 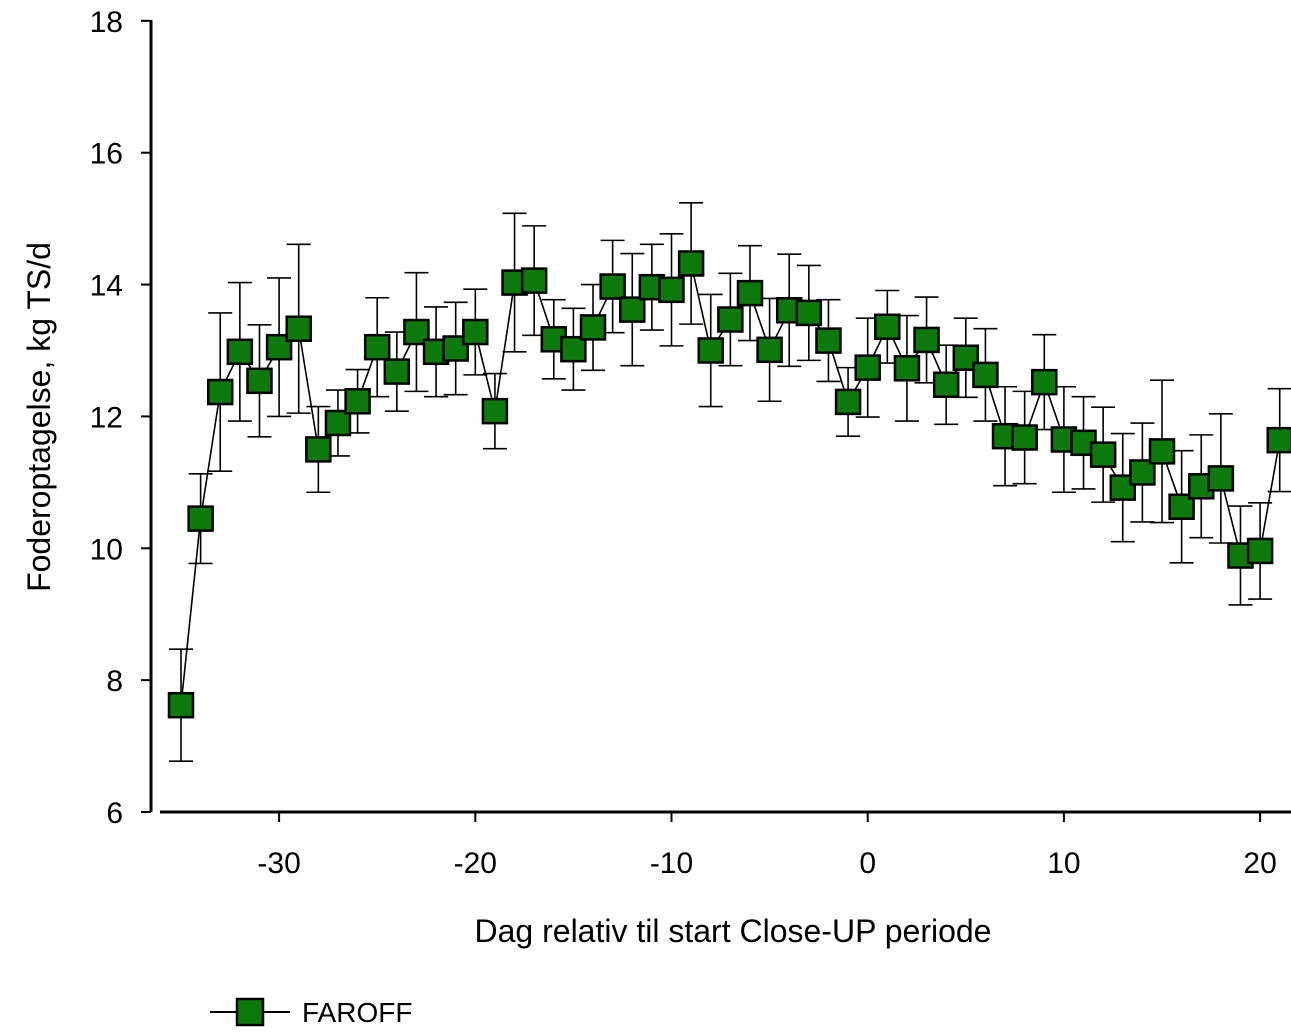 What do you see at coordinates (39, 417) in the screenshot?
I see `y-axis-title: Foderoptagelse, kg TS/d` at bounding box center [39, 417].